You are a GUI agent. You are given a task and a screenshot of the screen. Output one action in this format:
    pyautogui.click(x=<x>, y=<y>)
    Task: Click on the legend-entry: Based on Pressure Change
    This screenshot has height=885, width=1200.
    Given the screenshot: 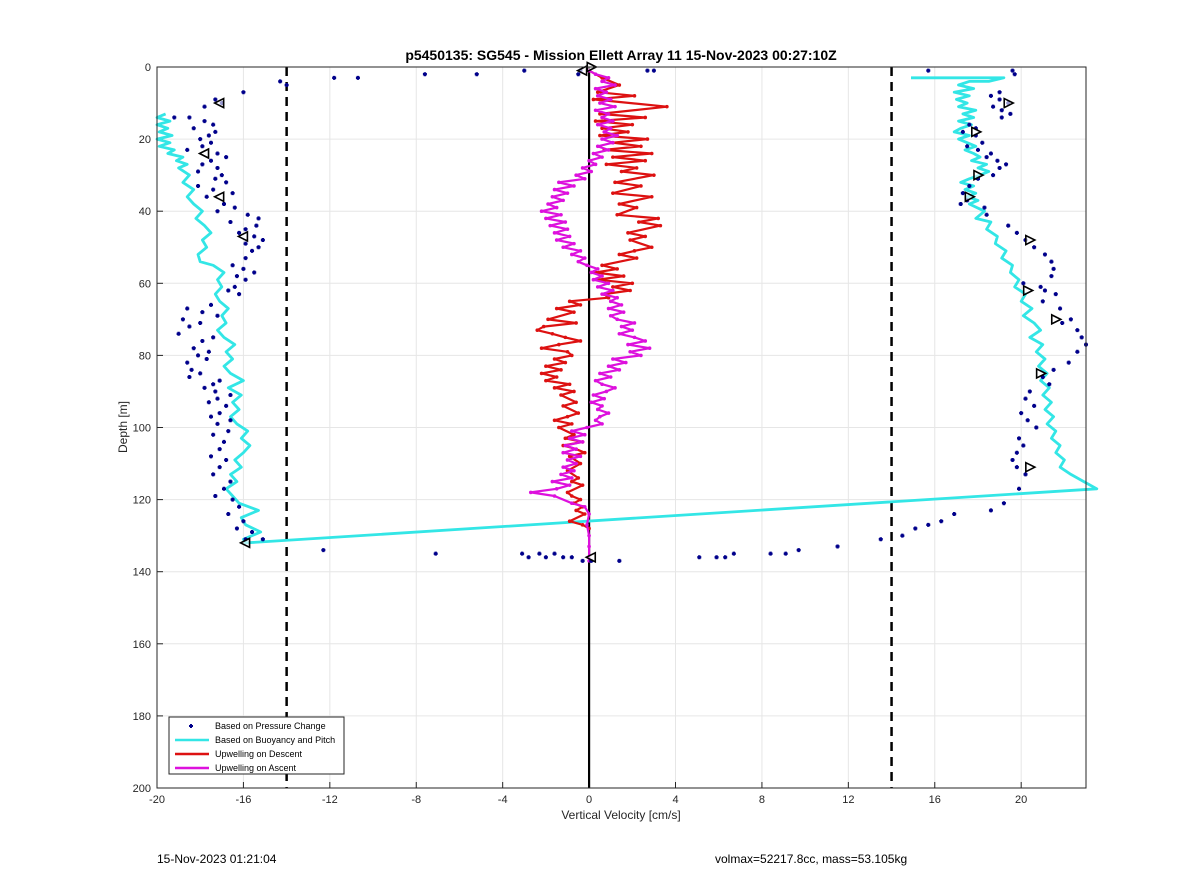 What is the action you would take?
    pyautogui.click(x=270, y=726)
    